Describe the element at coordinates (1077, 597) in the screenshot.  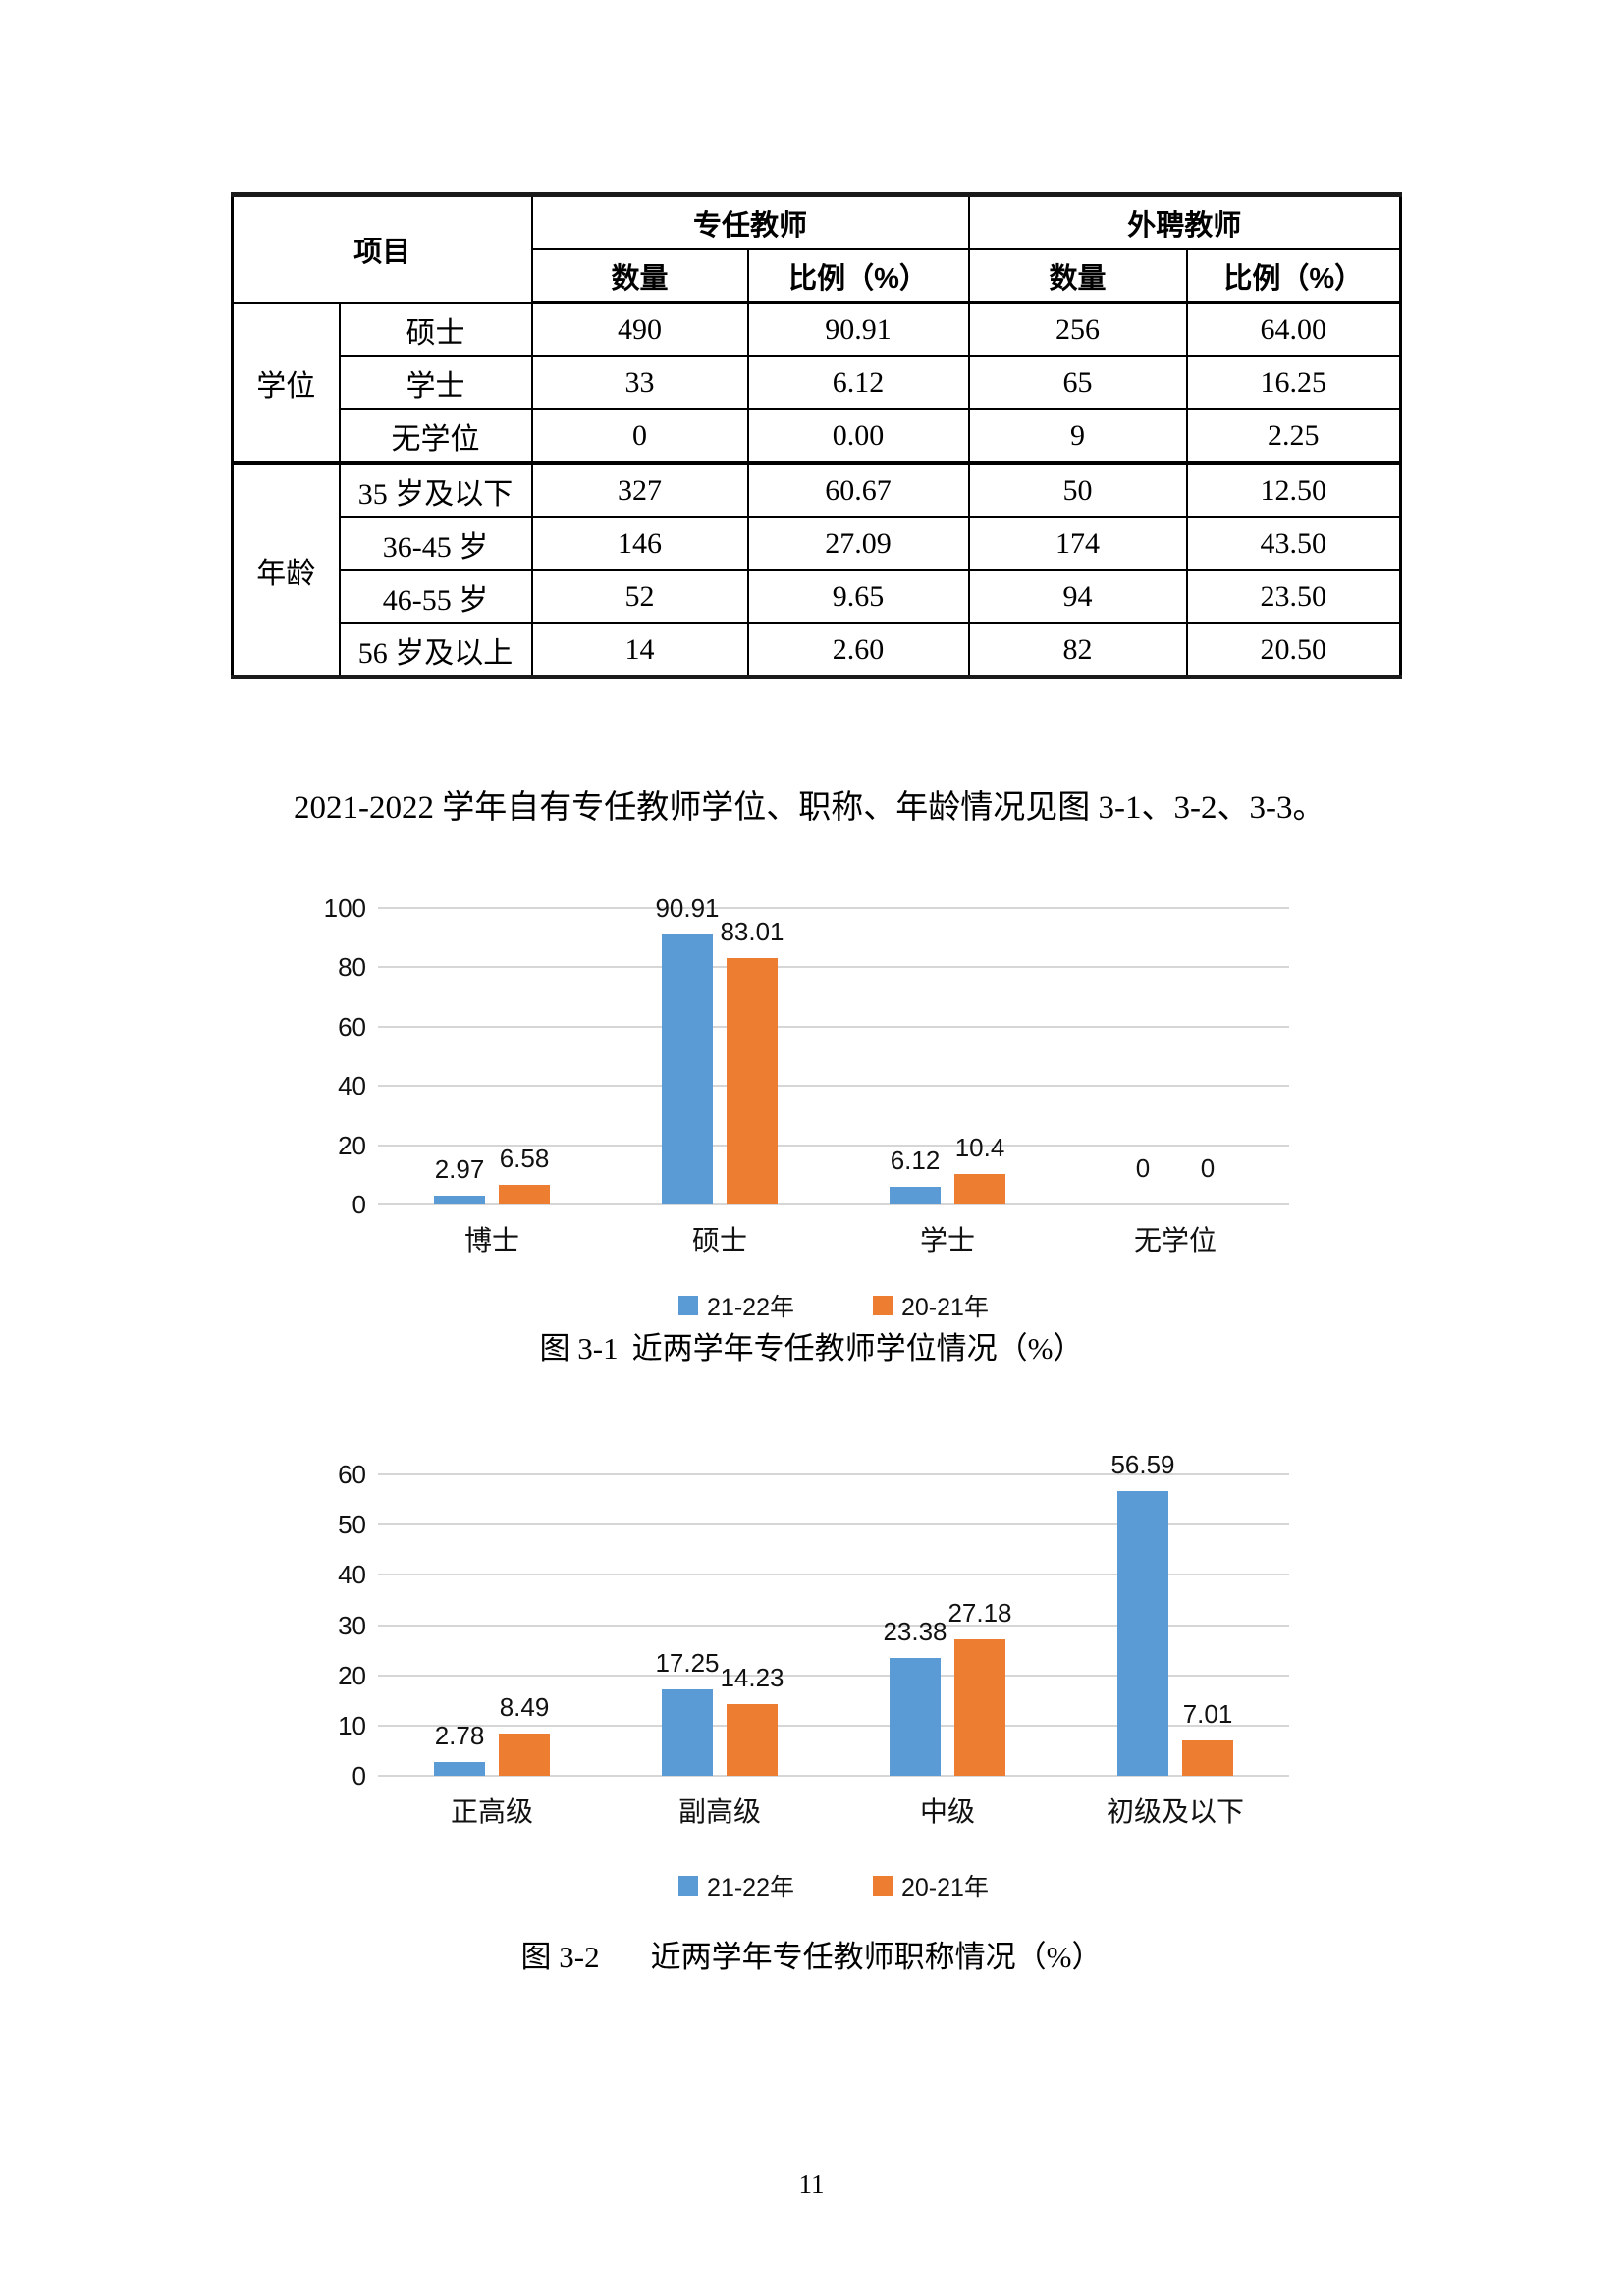
I see `cell-value: 94` at that location.